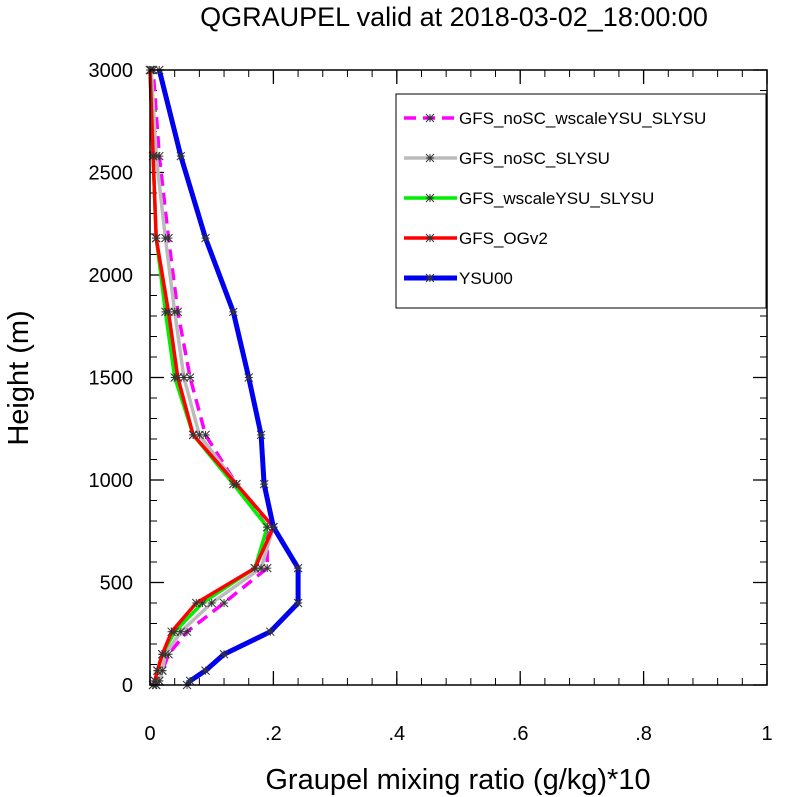 The width and height of the screenshot is (789, 797). What do you see at coordinates (111, 71) in the screenshot?
I see `y-tick-label: 3000` at bounding box center [111, 71].